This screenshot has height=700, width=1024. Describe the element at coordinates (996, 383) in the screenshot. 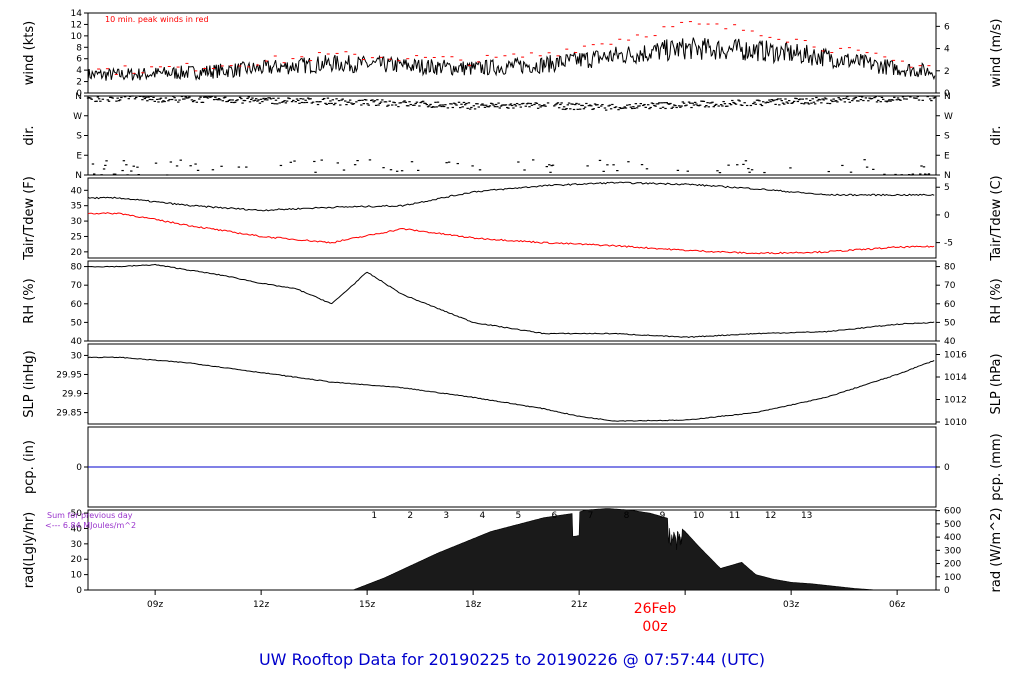

I see `panel-4-ylabel-right: SLP (hPa)` at that location.